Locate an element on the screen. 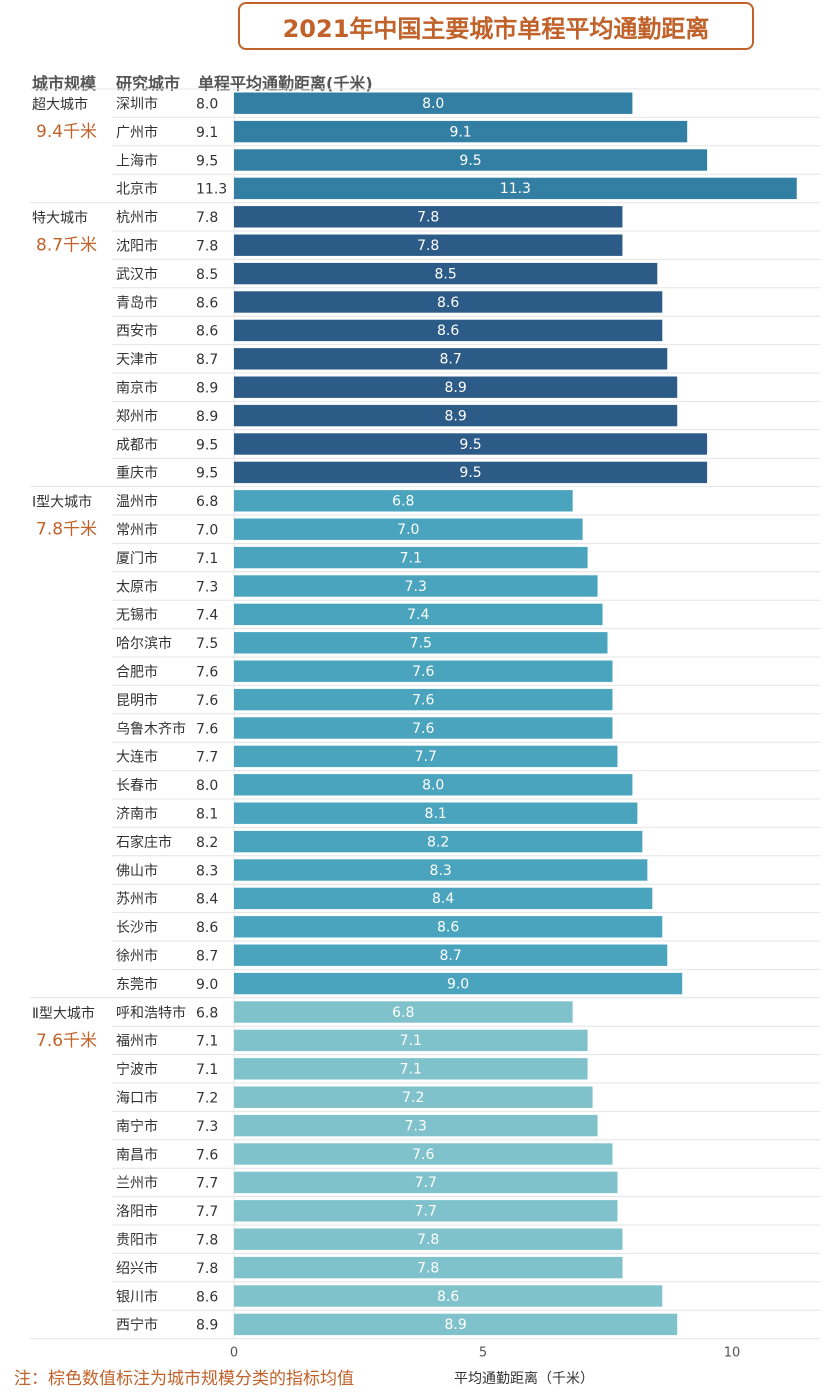 This screenshot has width=832, height=1398. bar-data-label: 6.8 is located at coordinates (403, 1013).